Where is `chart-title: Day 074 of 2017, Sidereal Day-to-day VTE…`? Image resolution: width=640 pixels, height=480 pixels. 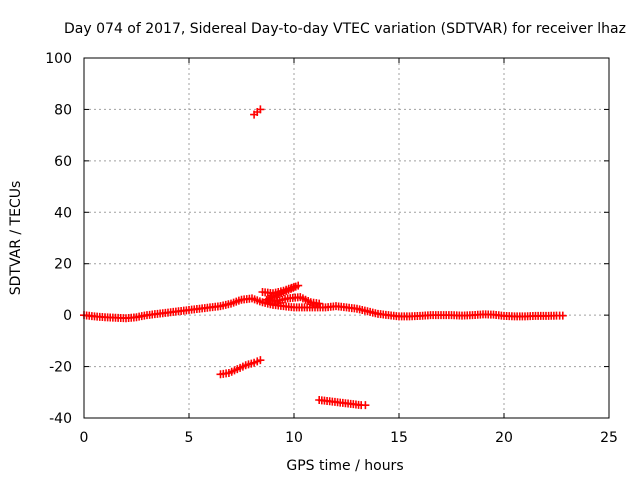 chart-title: Day 074 of 2017, Sidereal Day-to-day VTE… is located at coordinates (345, 29).